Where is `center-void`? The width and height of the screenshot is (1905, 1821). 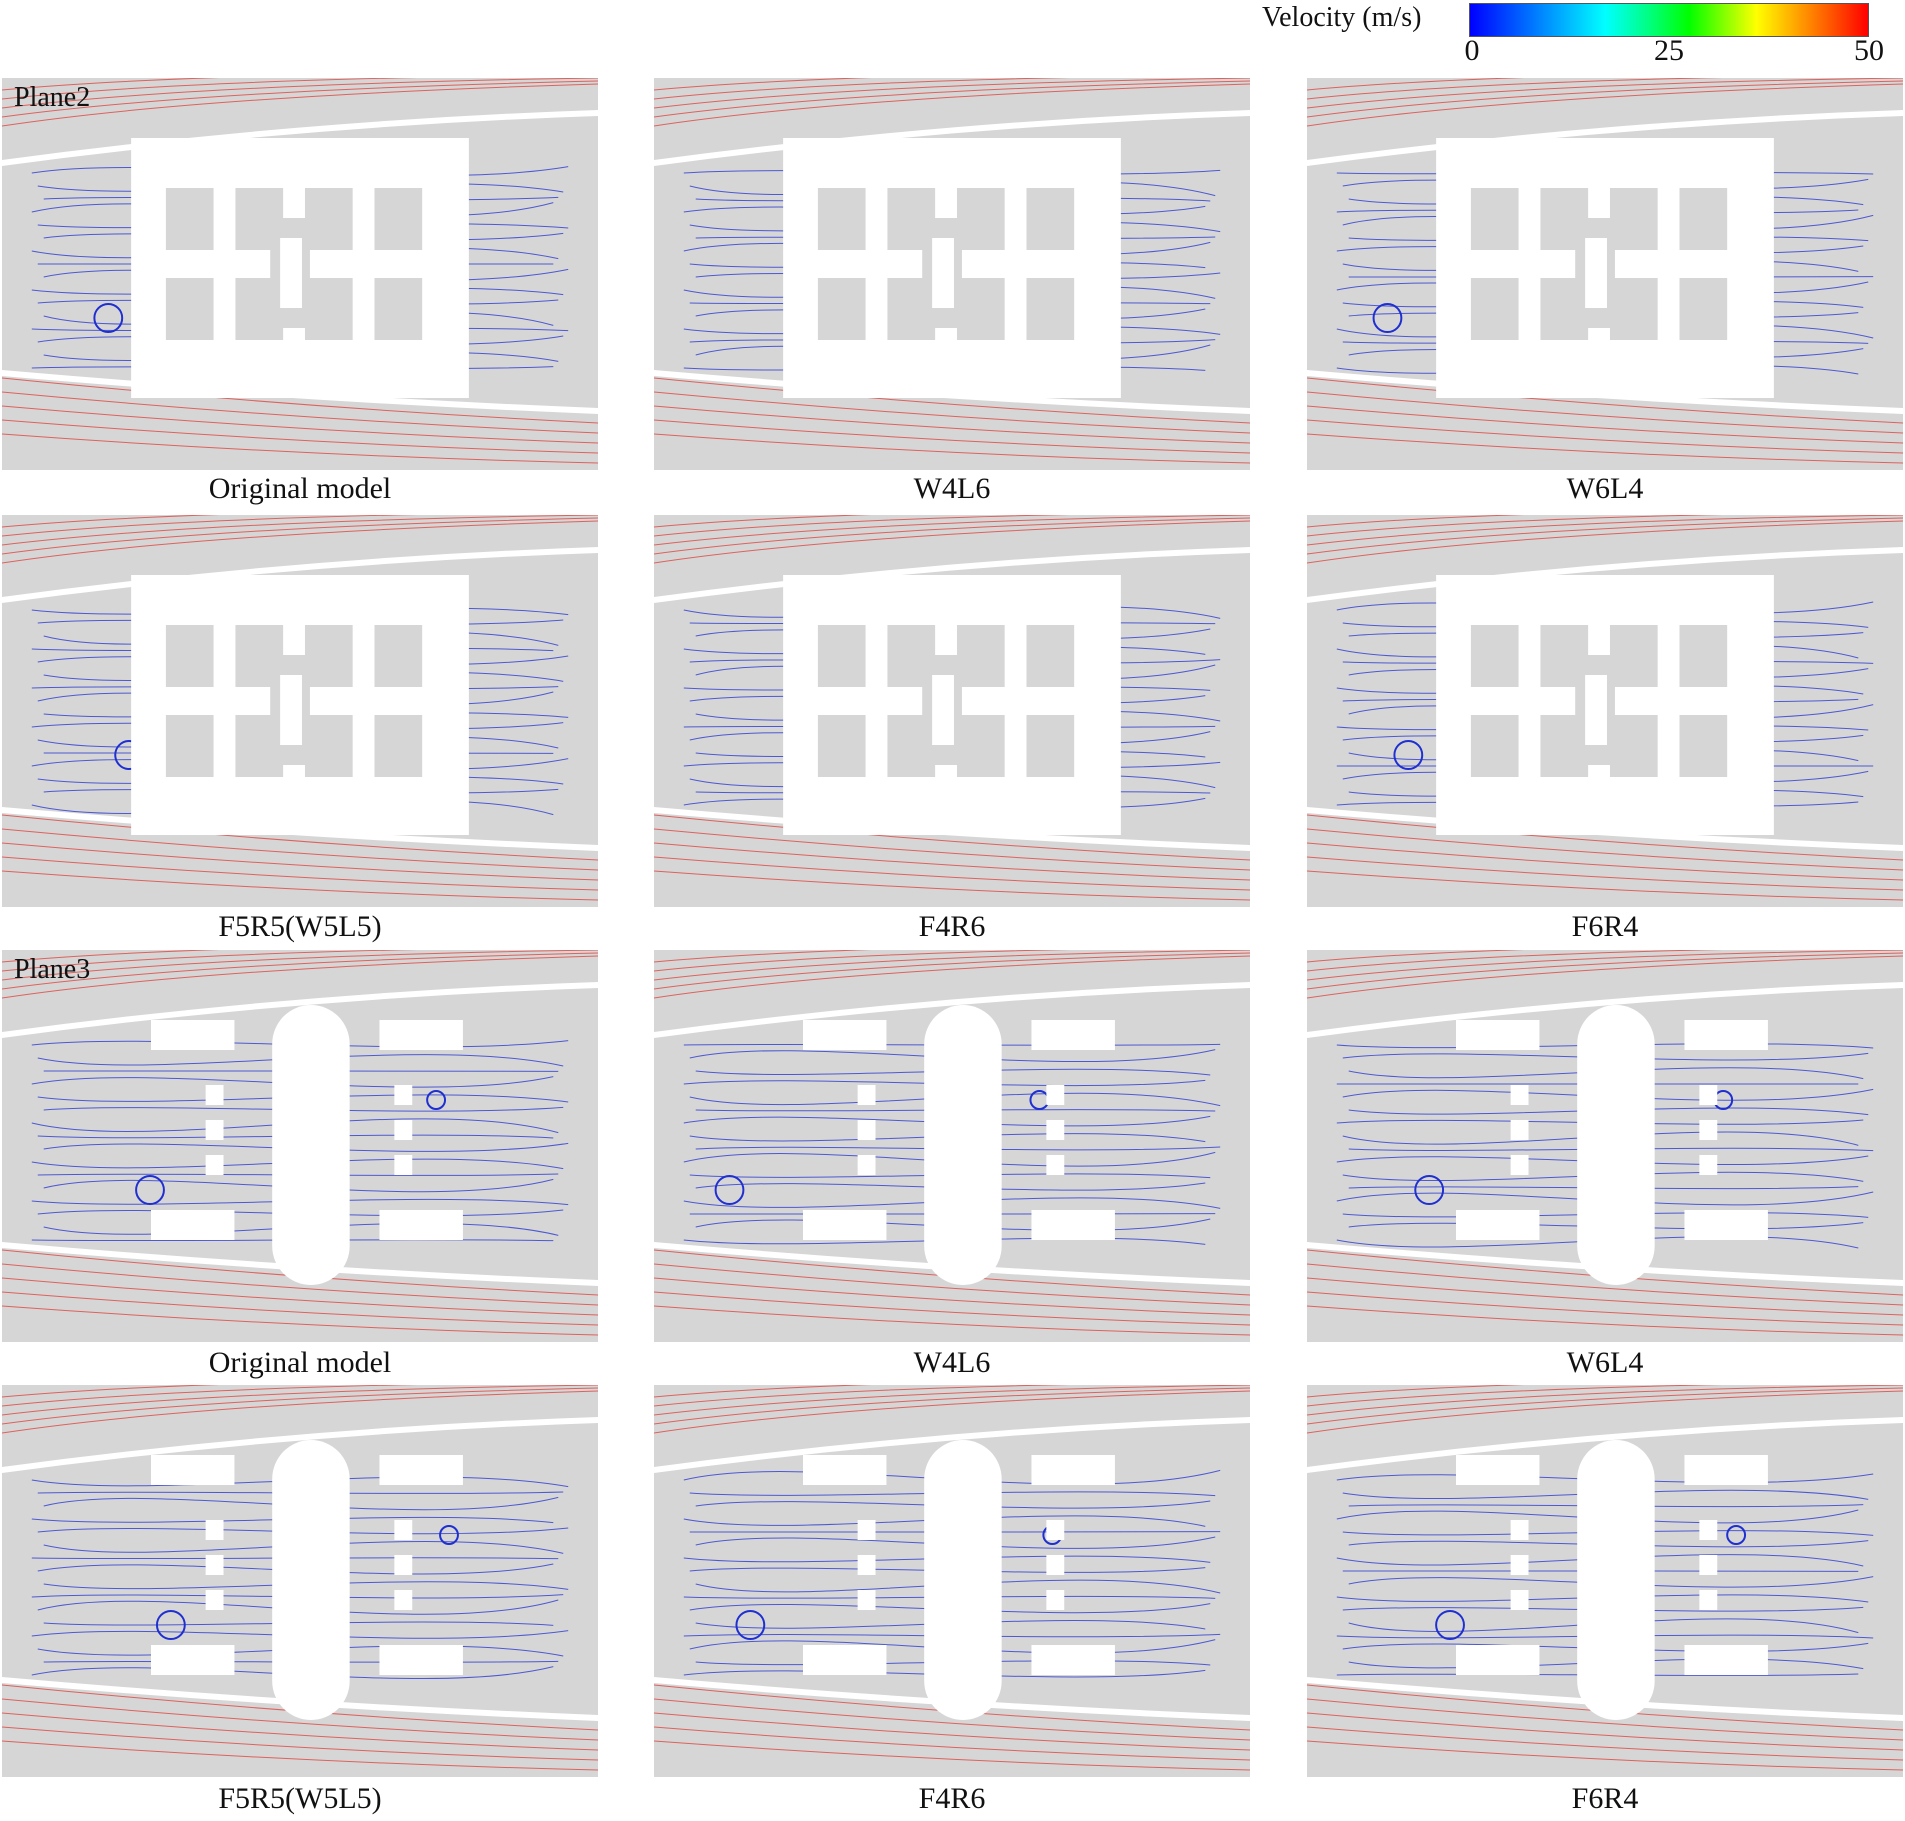 center-void is located at coordinates (943, 710).